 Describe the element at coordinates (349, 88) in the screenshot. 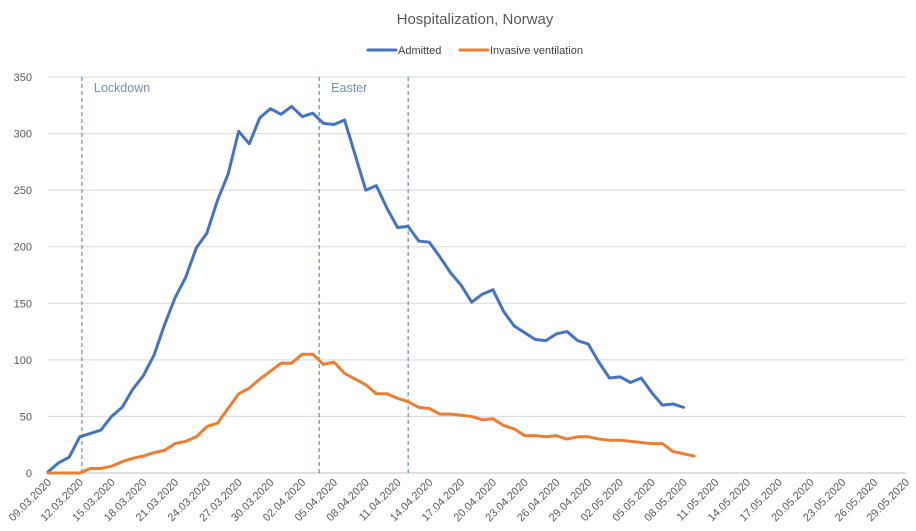

I see `annotation-label: Easter` at that location.